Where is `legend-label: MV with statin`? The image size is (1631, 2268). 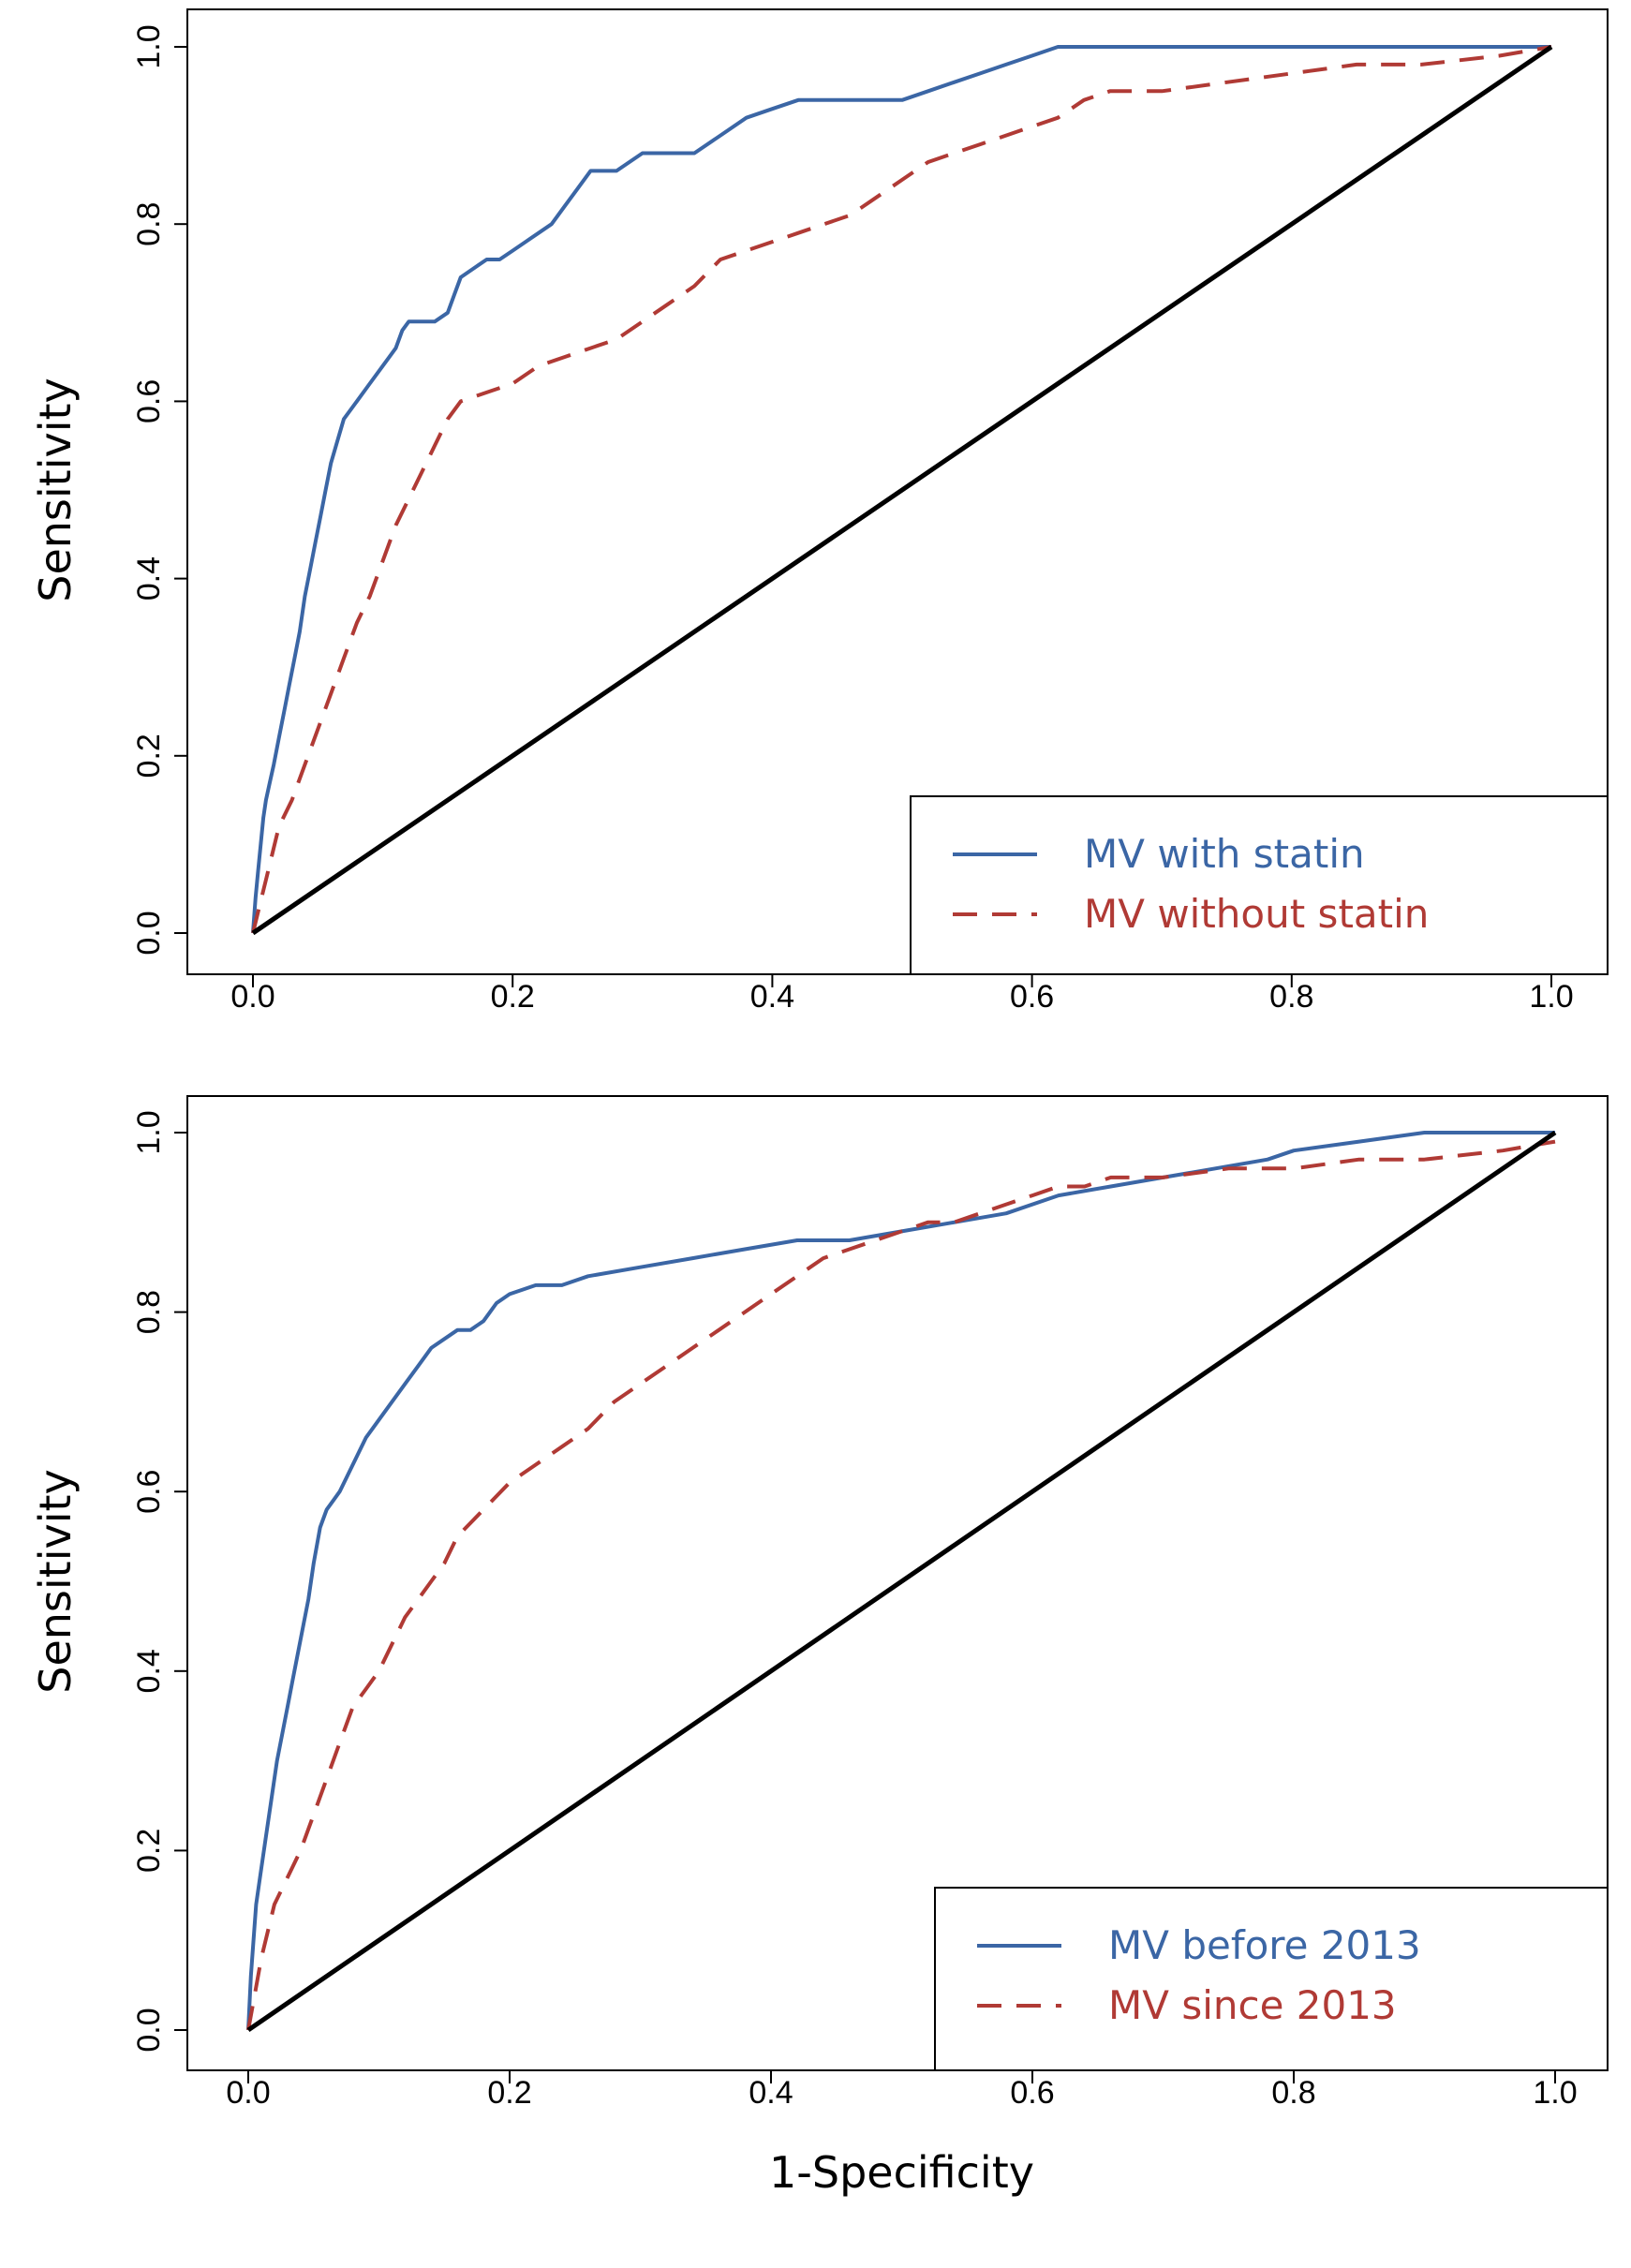
legend-label: MV with statin is located at coordinates (1225, 854).